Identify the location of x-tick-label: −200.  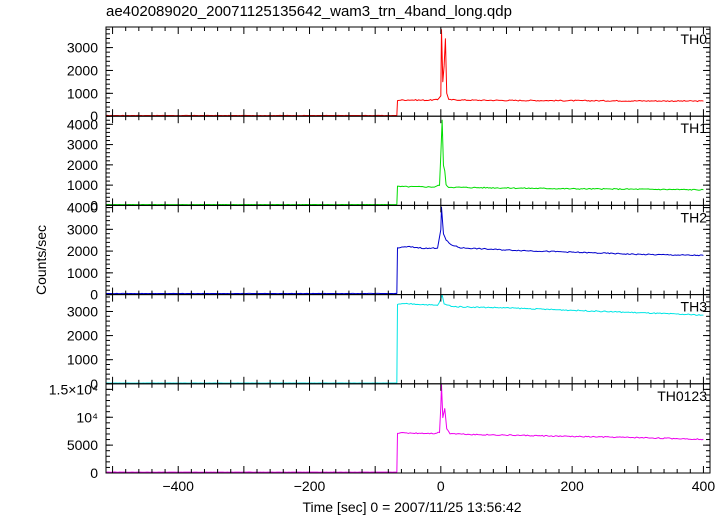
(310, 486).